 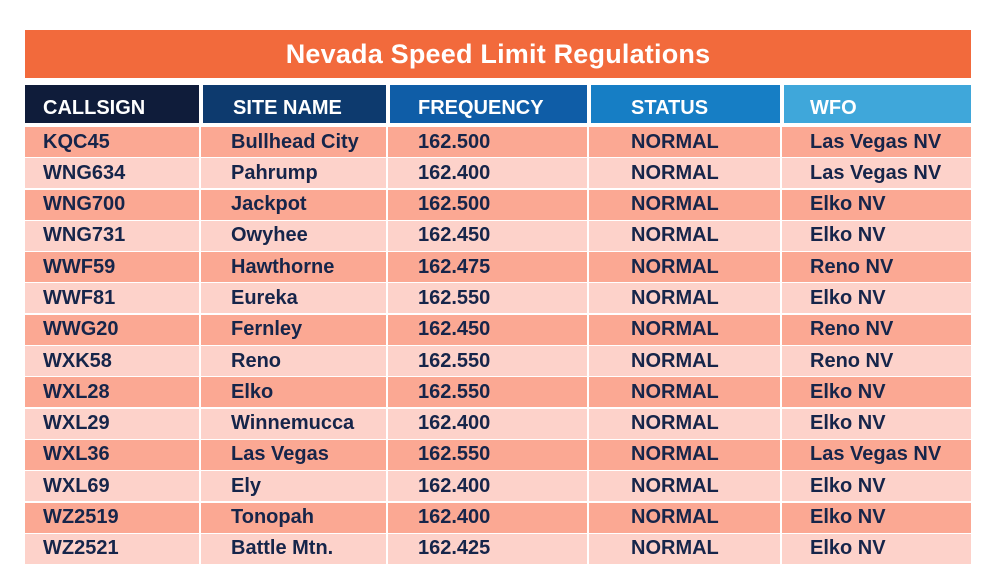 What do you see at coordinates (295, 361) in the screenshot?
I see `site-name-cell: Reno` at bounding box center [295, 361].